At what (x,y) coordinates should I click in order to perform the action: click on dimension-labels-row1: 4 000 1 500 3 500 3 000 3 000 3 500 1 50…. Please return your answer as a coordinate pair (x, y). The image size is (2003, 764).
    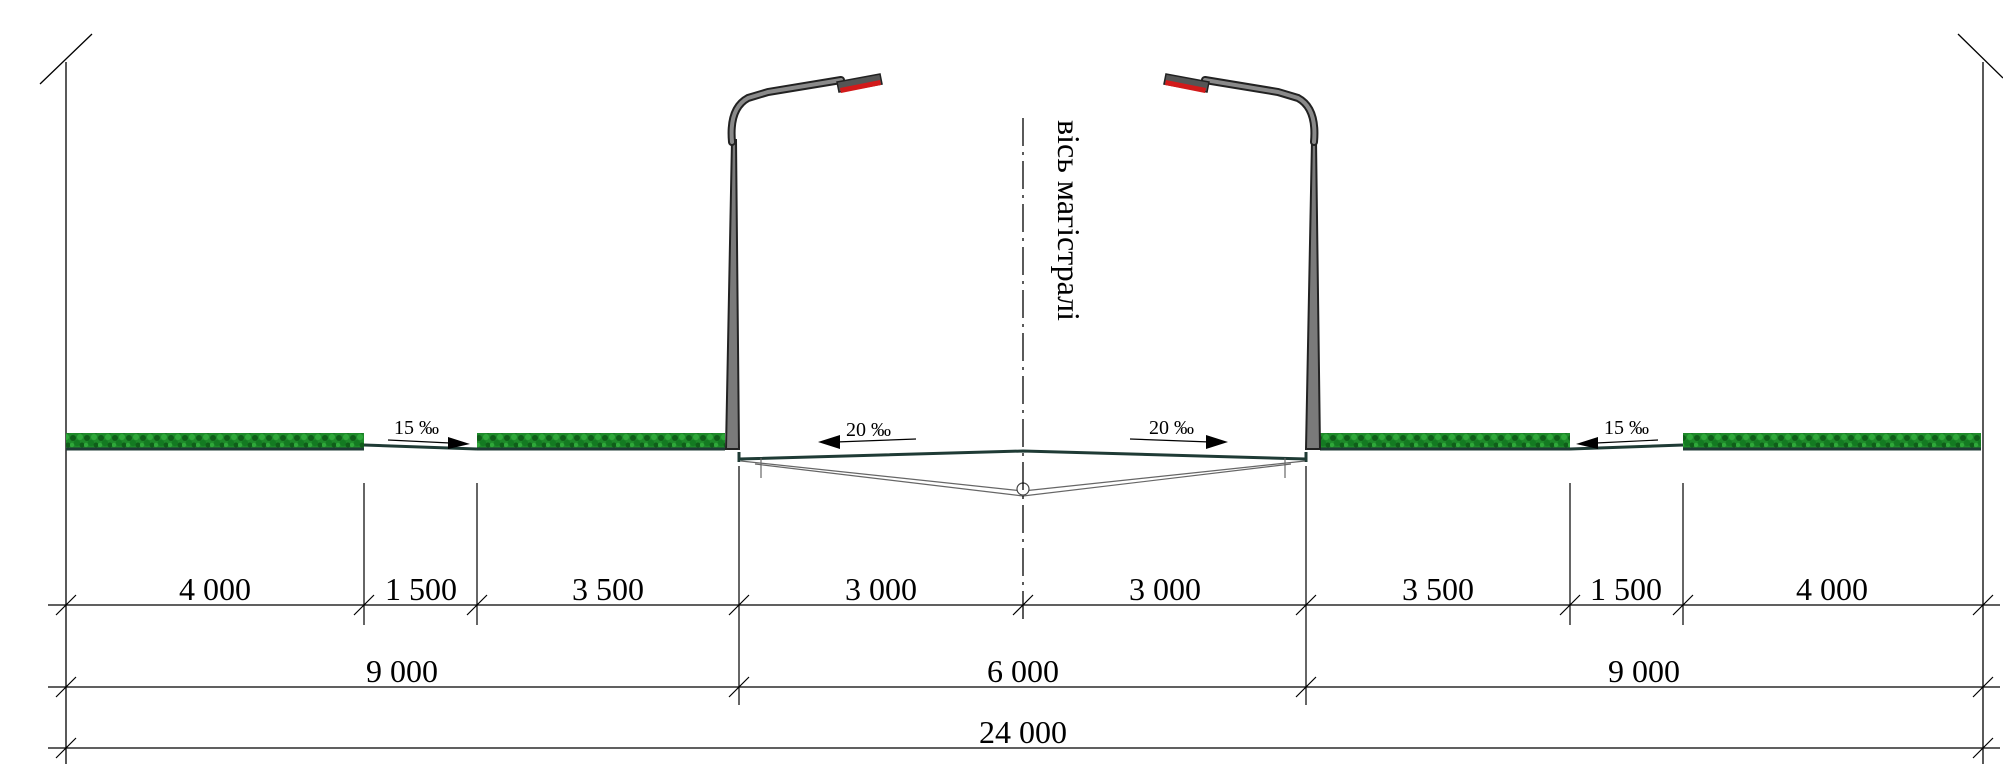
    Looking at the image, I should click on (1023, 589).